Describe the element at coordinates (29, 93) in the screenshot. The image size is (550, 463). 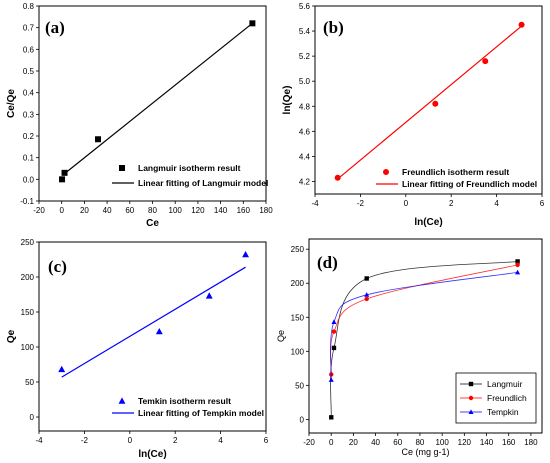
I see `y-tick-label: 0.4` at that location.